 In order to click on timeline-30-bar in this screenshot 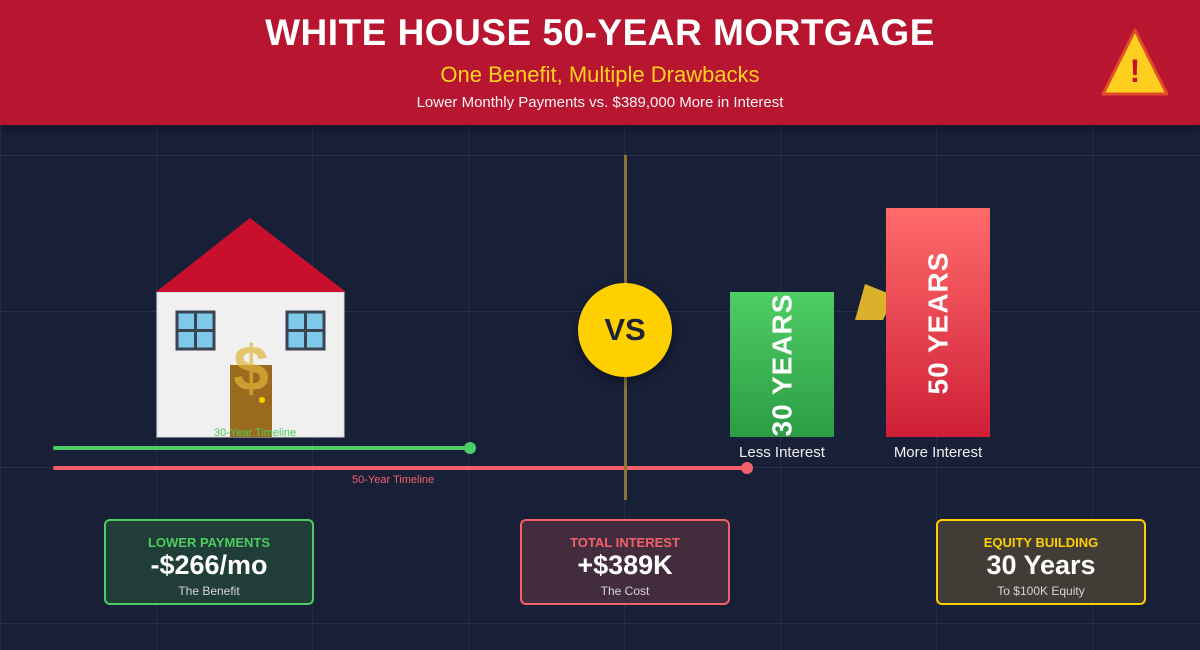, I will do `click(262, 448)`.